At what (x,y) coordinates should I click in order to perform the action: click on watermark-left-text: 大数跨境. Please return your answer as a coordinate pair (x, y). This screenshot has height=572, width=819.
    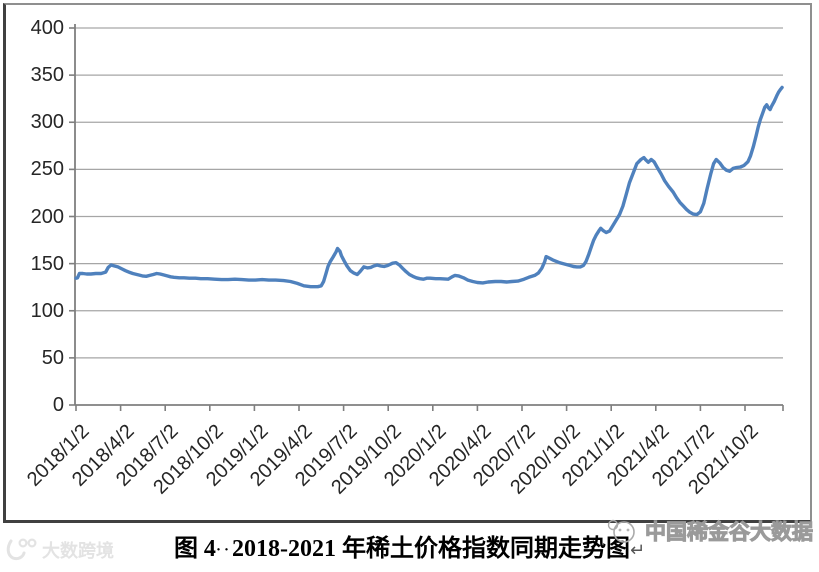
    Looking at the image, I should click on (78, 551).